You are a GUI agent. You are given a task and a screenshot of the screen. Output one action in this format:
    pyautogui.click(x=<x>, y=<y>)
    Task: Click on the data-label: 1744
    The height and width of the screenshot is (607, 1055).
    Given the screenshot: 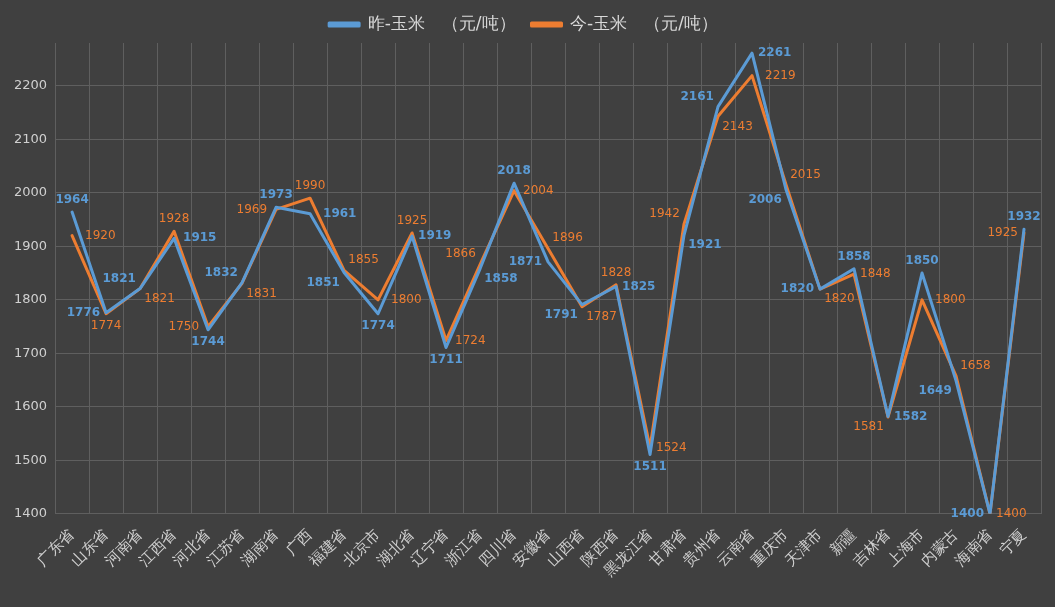 What is the action you would take?
    pyautogui.click(x=208, y=340)
    